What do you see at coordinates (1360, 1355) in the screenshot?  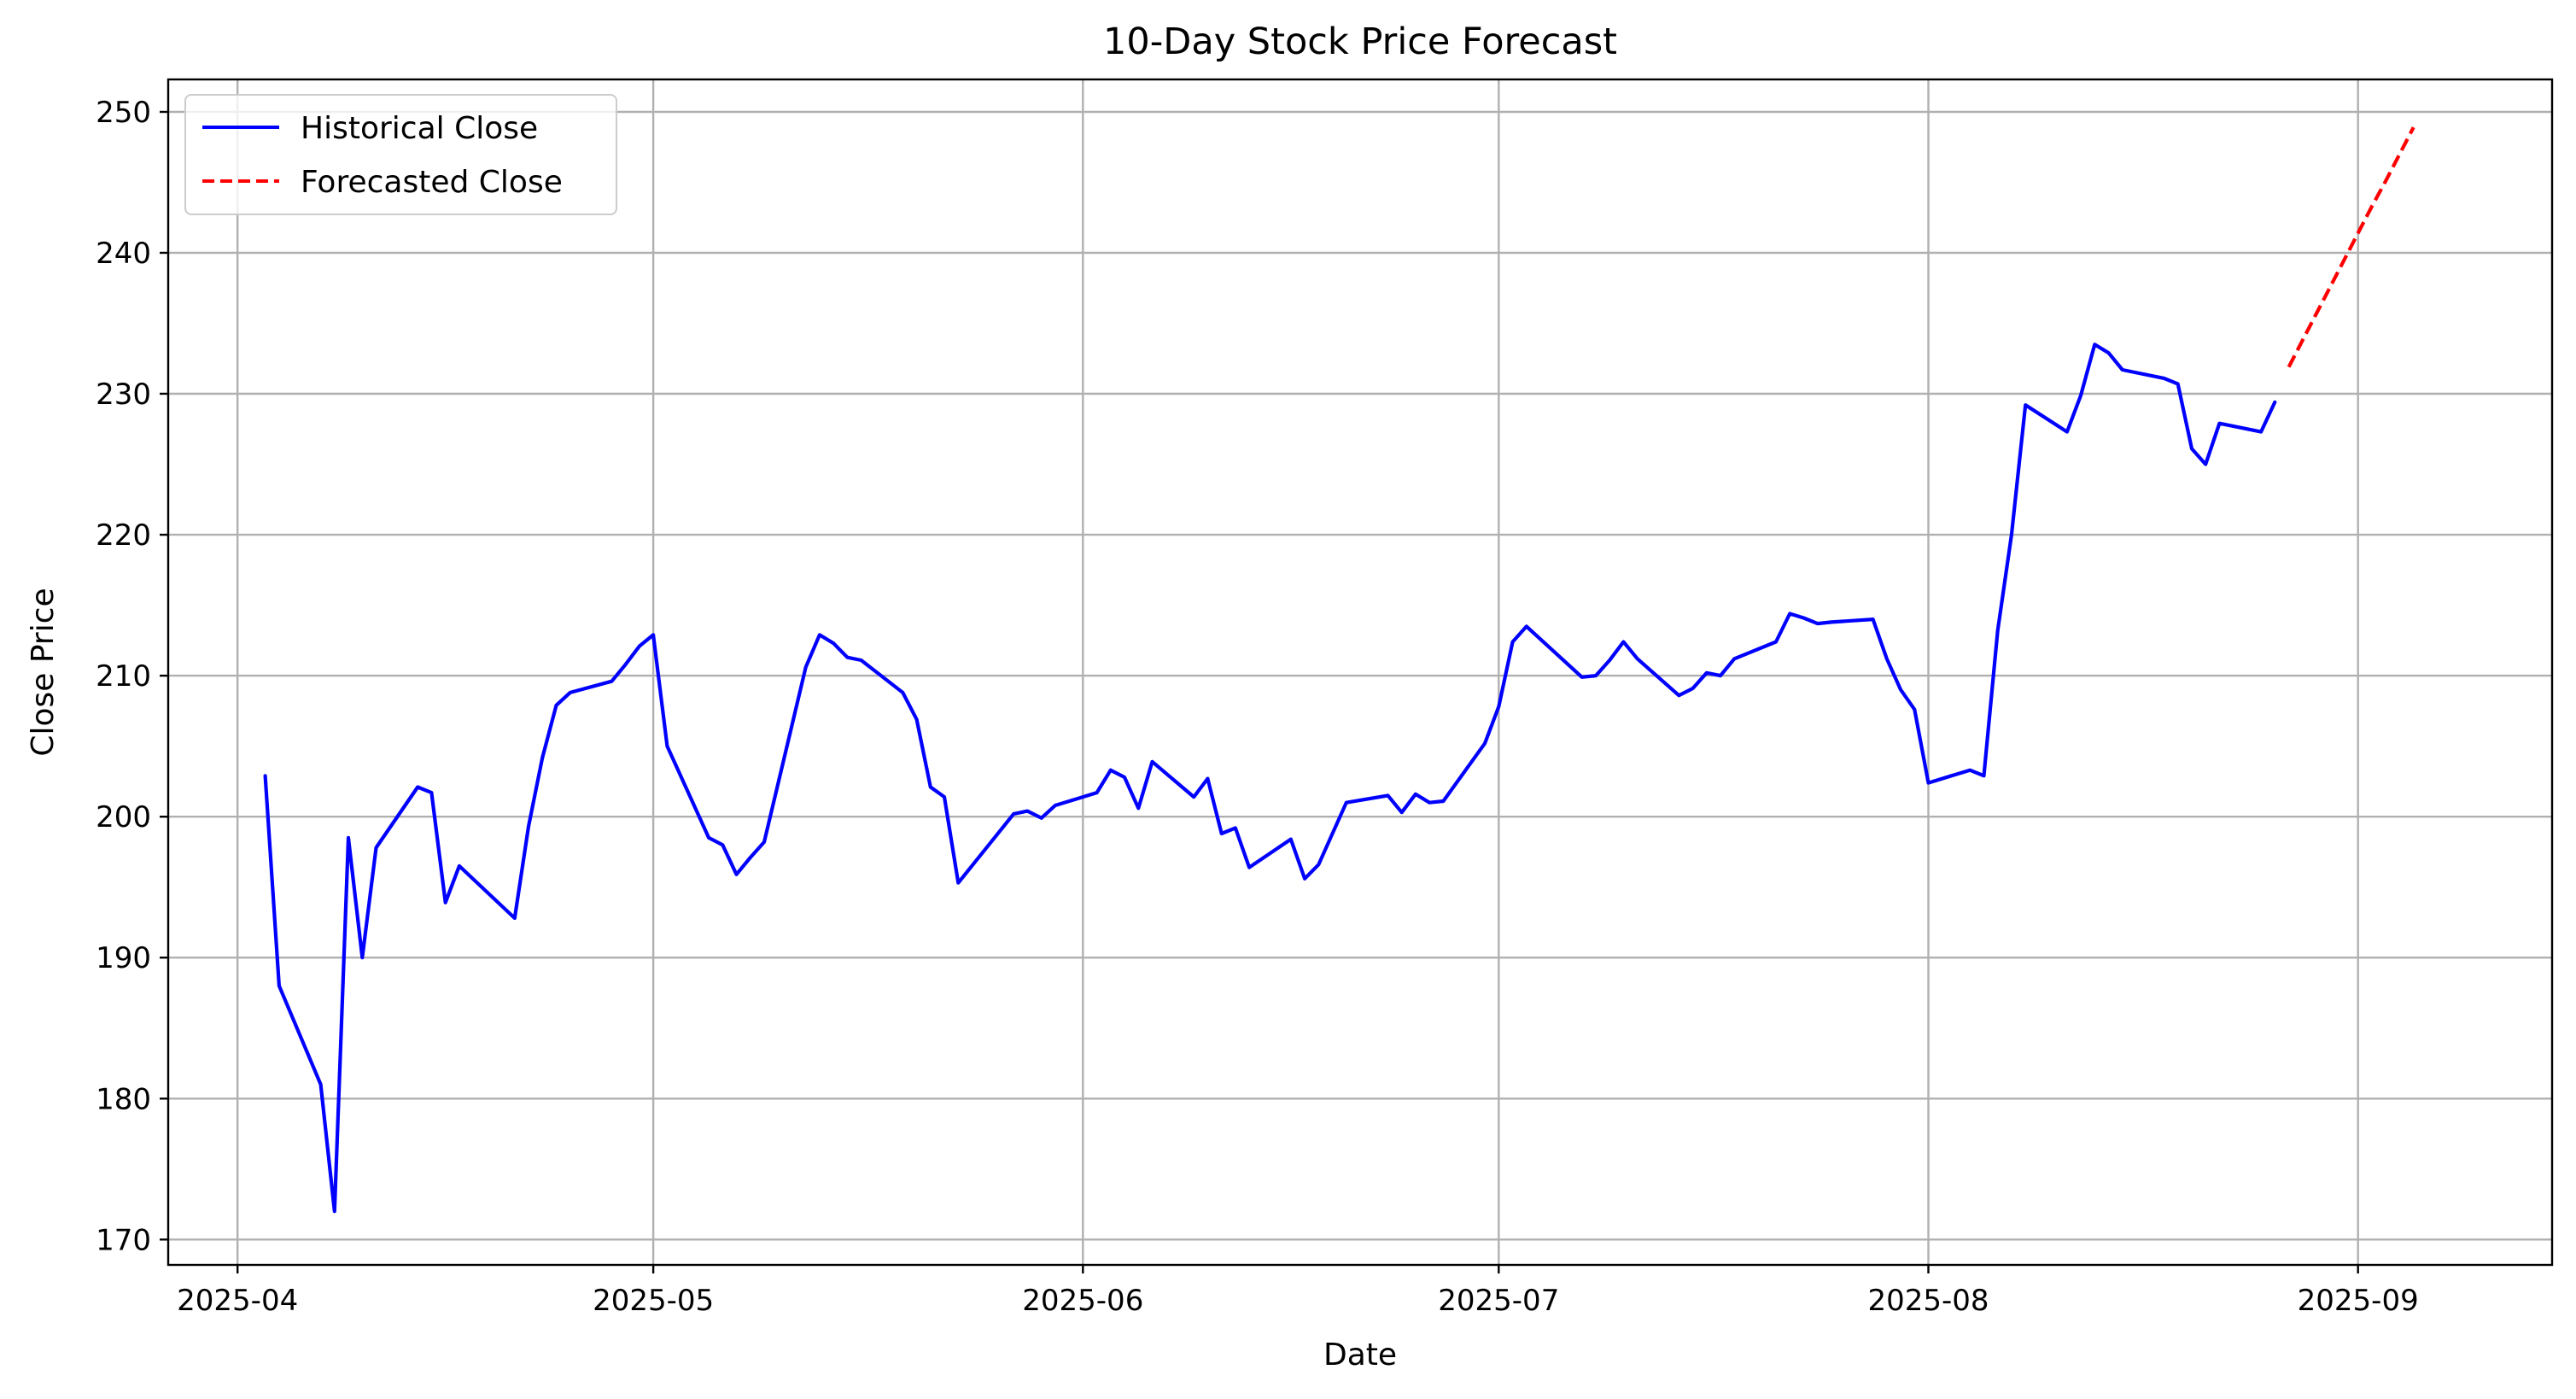 I see `x-axis-label: Date` at bounding box center [1360, 1355].